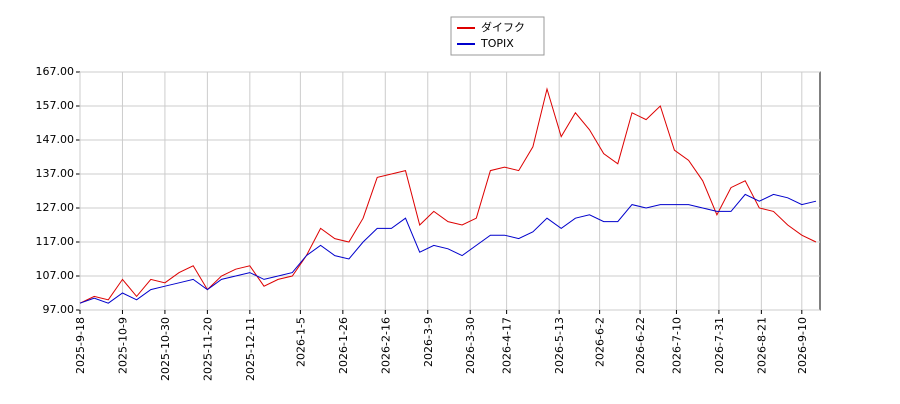  I want to click on y-tick-label: 137.00, so click(55, 173).